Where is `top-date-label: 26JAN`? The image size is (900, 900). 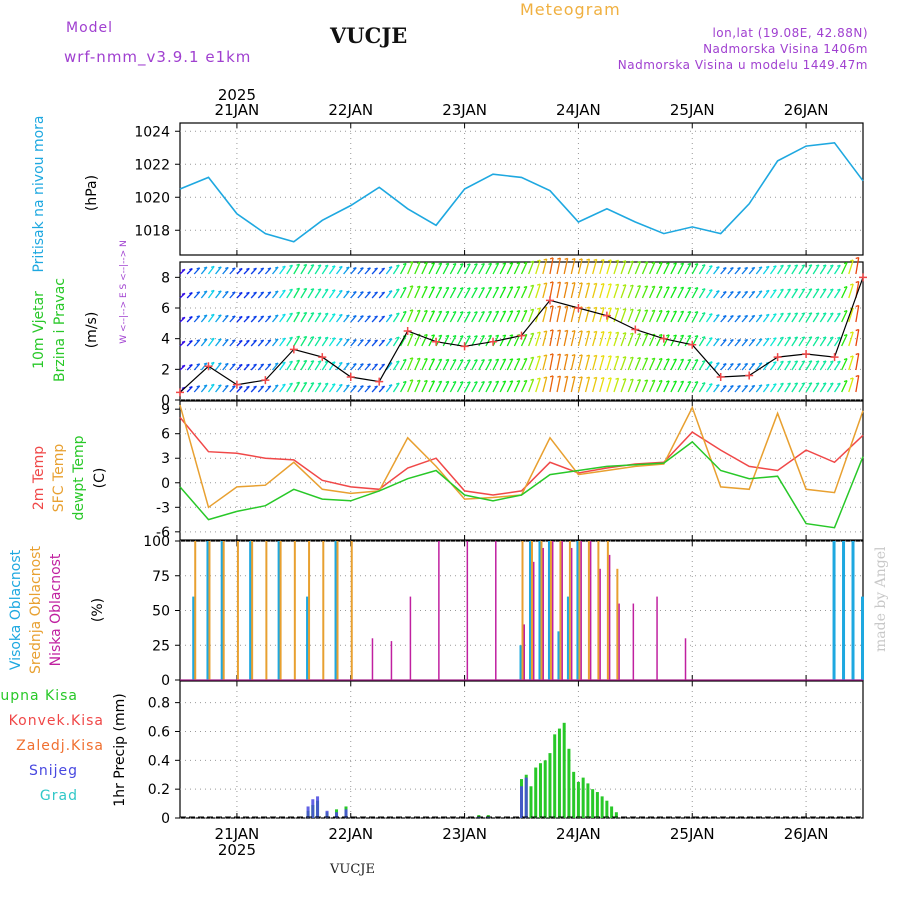 top-date-label: 26JAN is located at coordinates (806, 110).